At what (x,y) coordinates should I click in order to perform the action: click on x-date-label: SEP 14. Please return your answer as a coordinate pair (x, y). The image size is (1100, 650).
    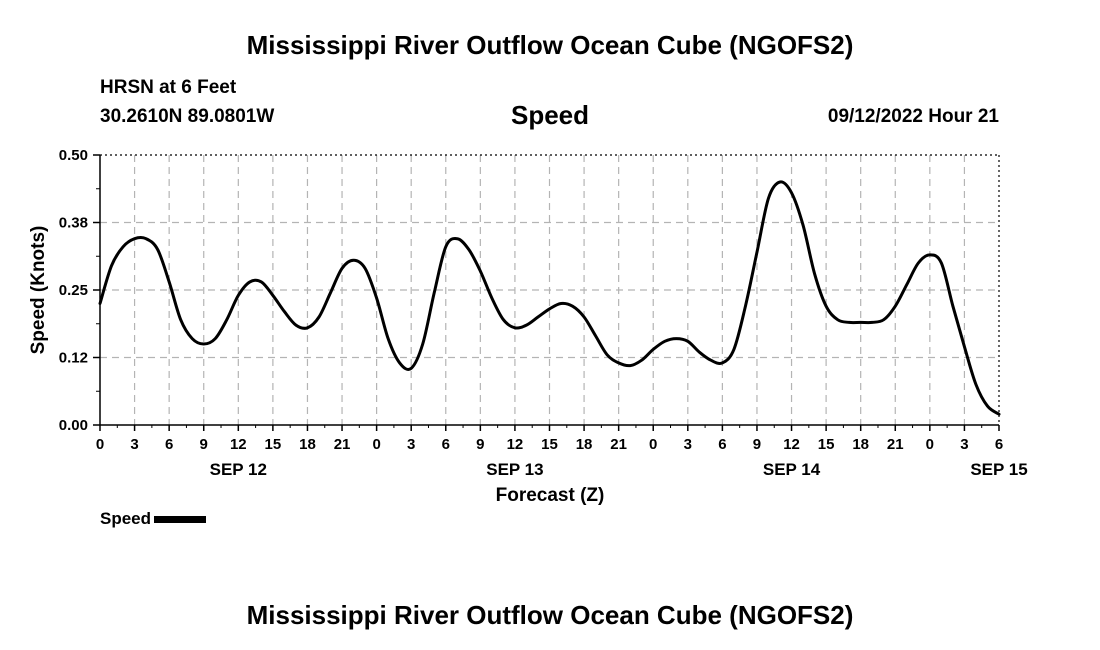
    Looking at the image, I should click on (792, 469).